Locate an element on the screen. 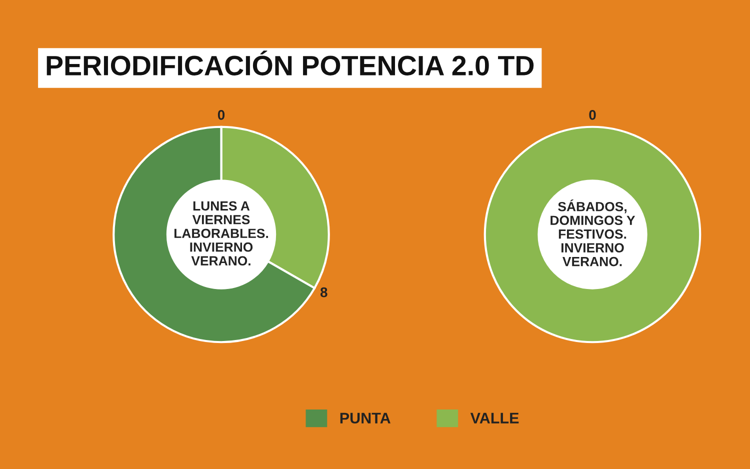  legend-label: PUNTA is located at coordinates (365, 418).